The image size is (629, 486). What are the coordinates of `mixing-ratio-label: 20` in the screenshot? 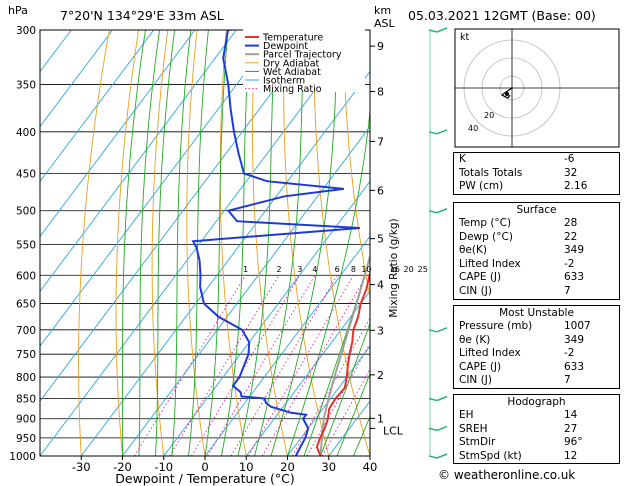 It's located at (409, 269).